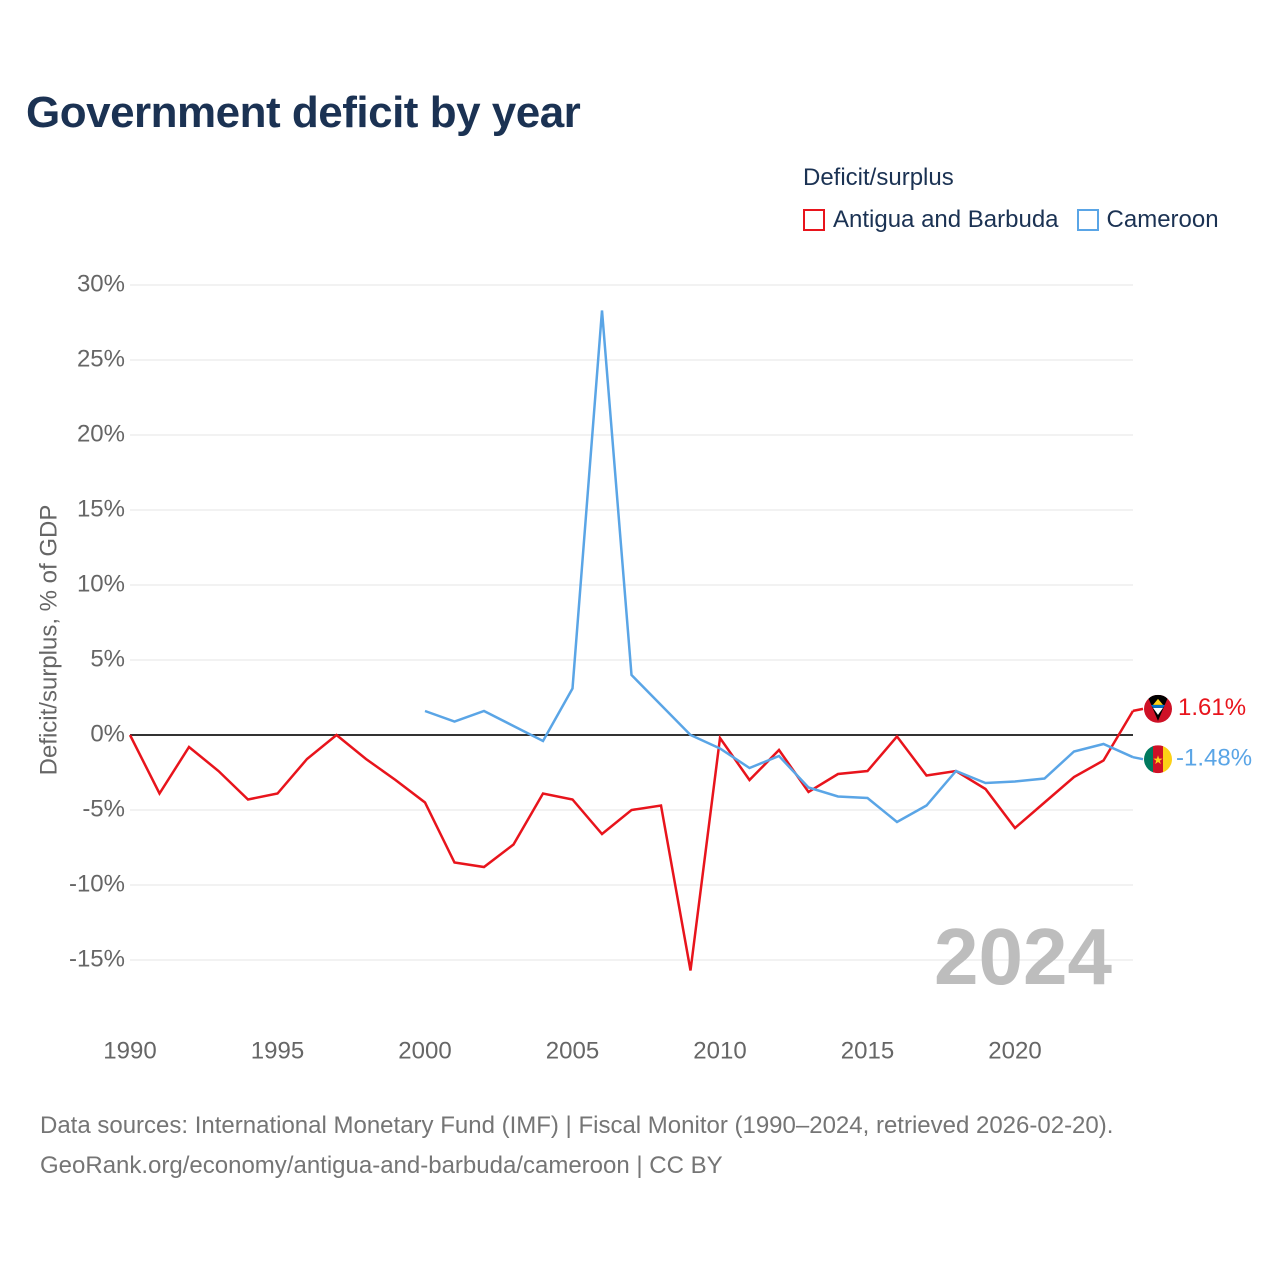 Image resolution: width=1280 pixels, height=1280 pixels. I want to click on legend-item-cameroon: Cameroon, so click(1147, 220).